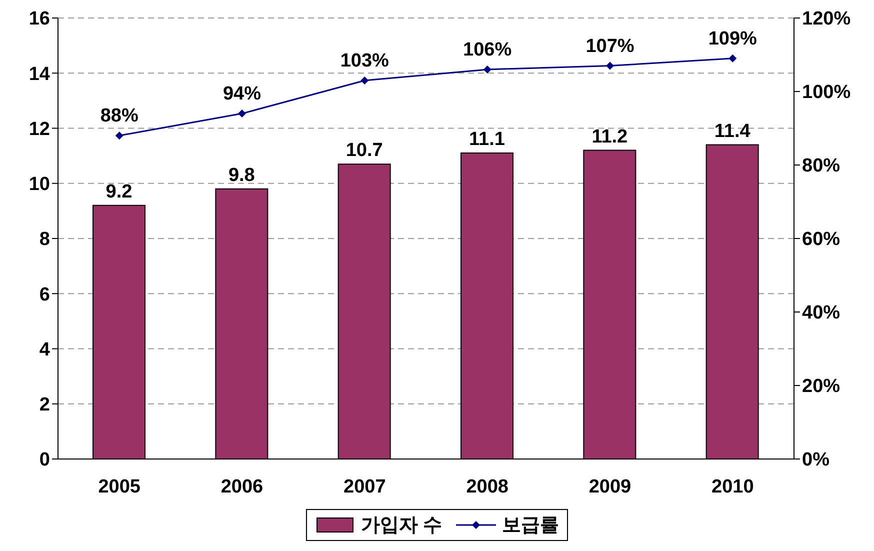 This screenshot has width=874, height=551. I want to click on x-tick-label: 2007, so click(365, 487).